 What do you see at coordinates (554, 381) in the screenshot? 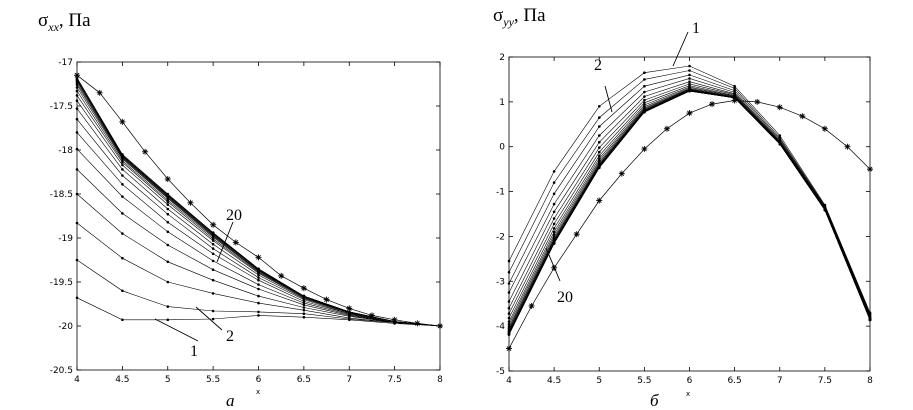
I see `x-tick-label-b: 4.5` at bounding box center [554, 381].